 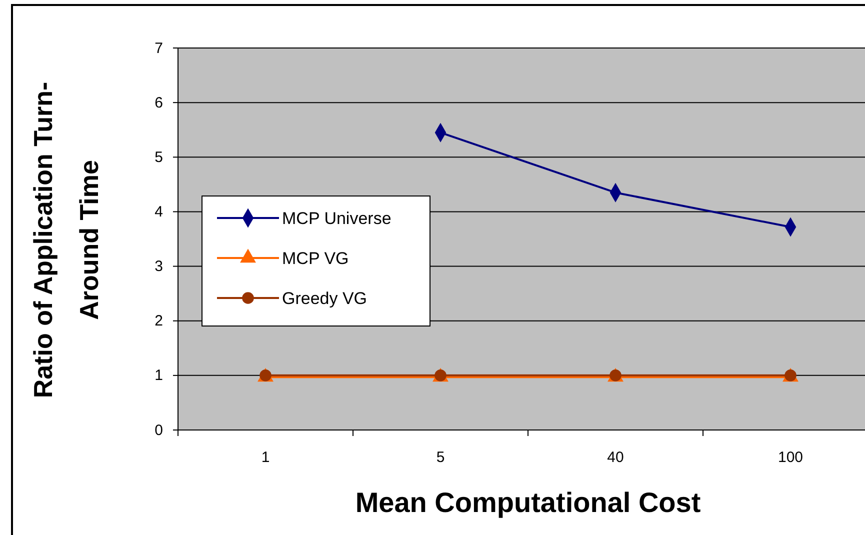 What do you see at coordinates (615, 457) in the screenshot?
I see `x-tick-label: 40` at bounding box center [615, 457].